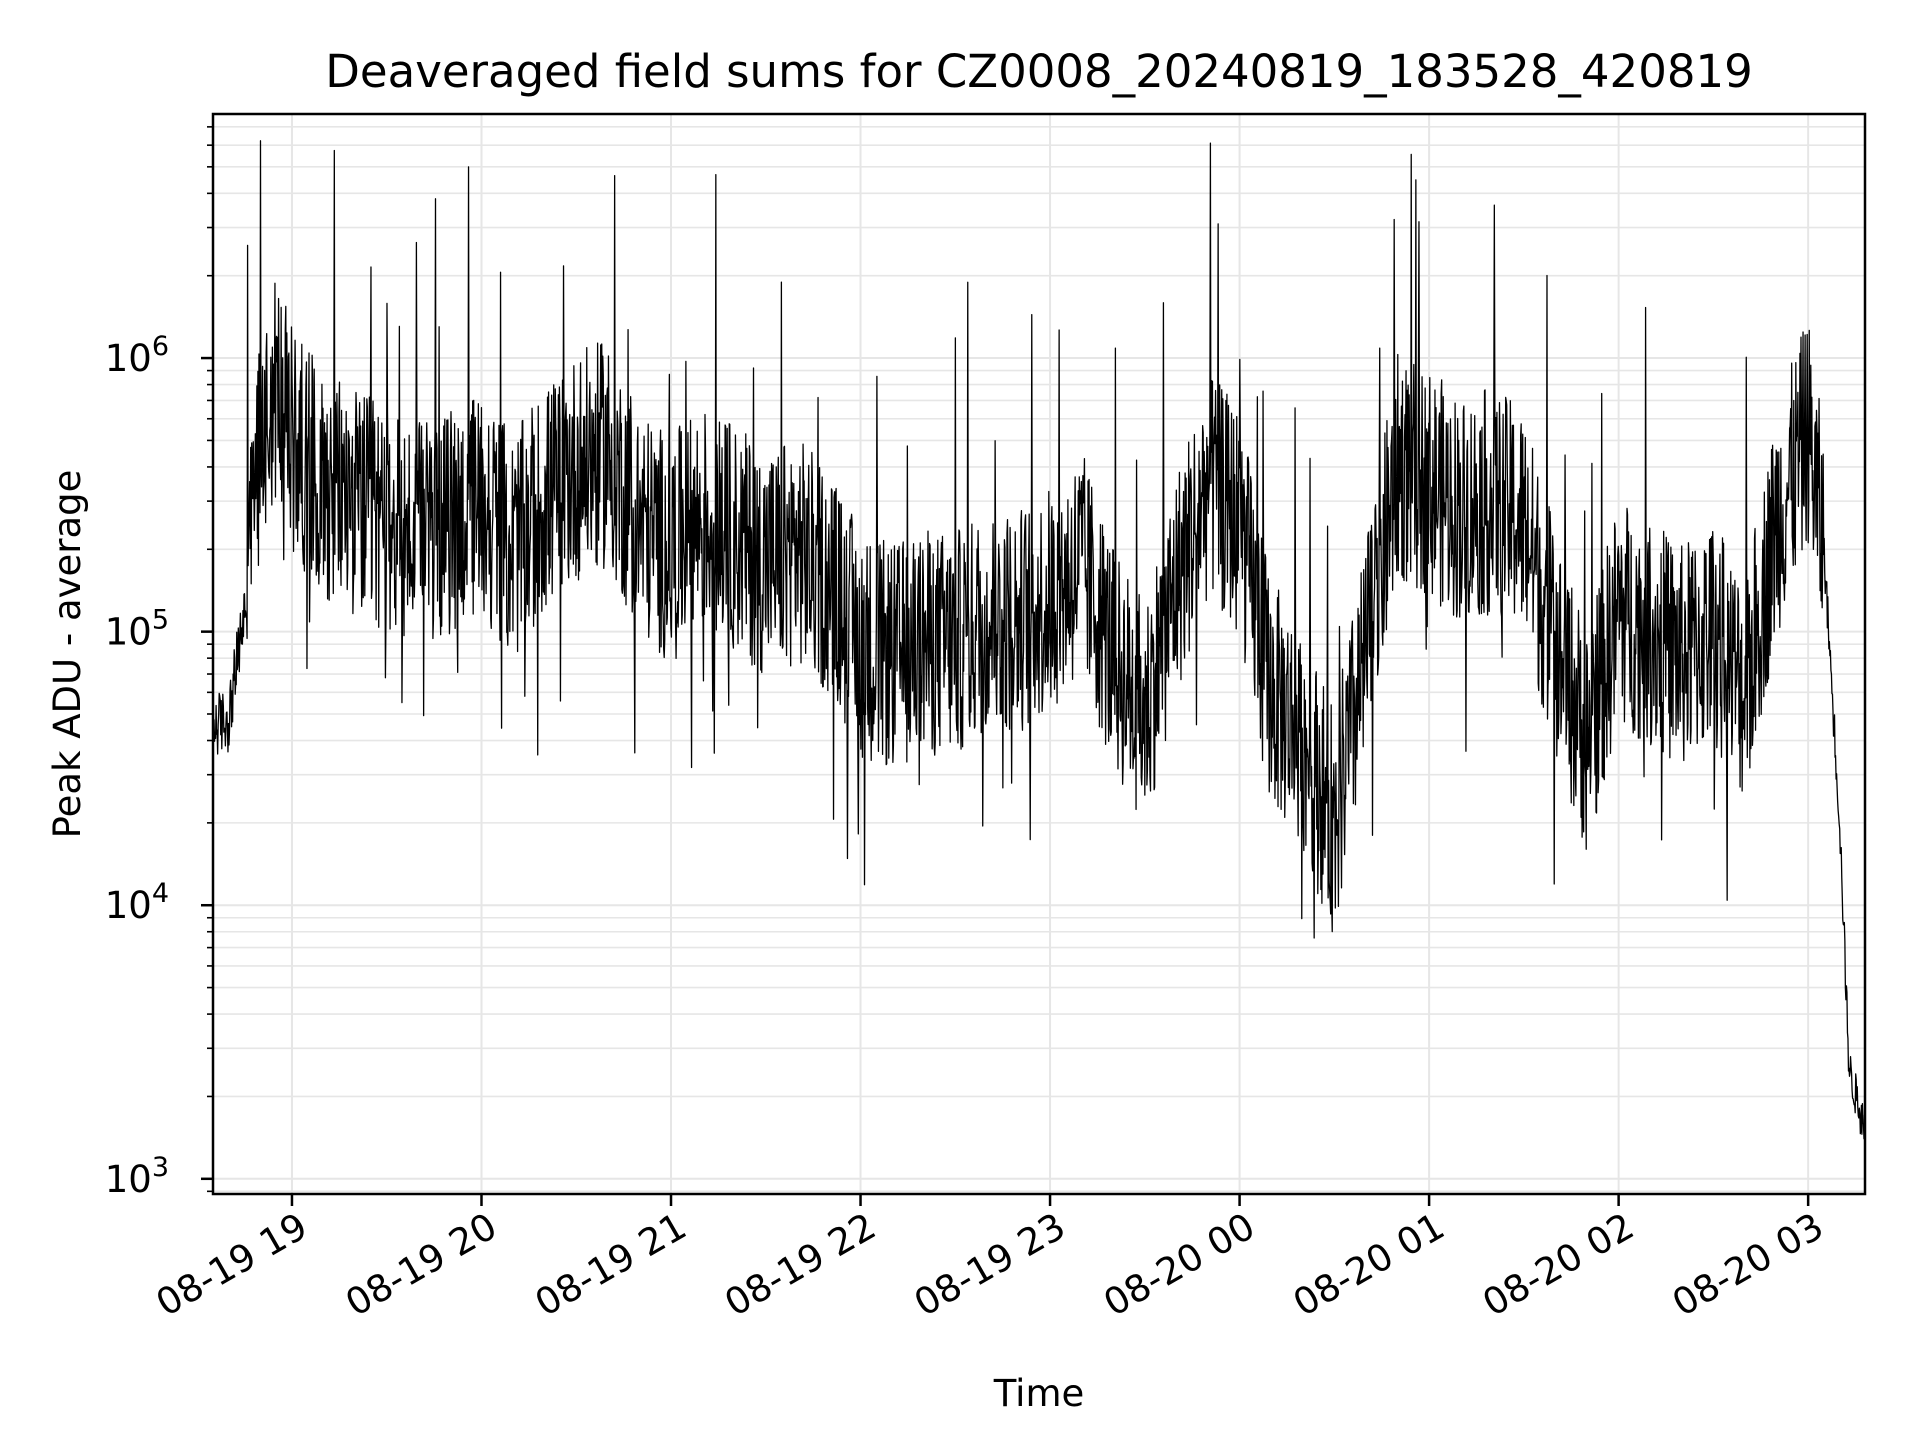  Describe the element at coordinates (67, 654) in the screenshot. I see `y-axis-label: Peak ADU - average` at that location.